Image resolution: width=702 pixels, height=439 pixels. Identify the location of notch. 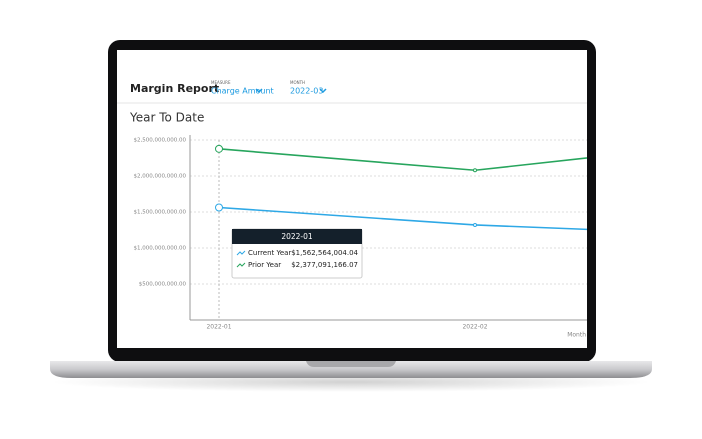
(351, 364).